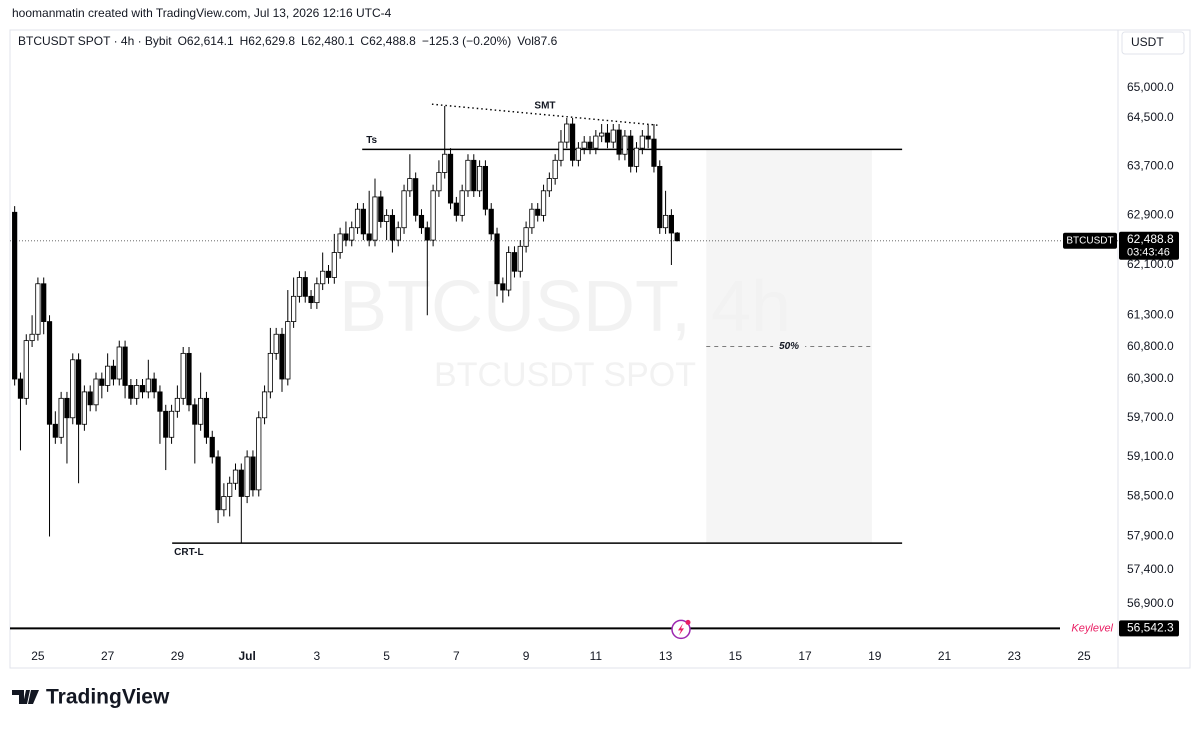 This screenshot has width=1200, height=729. I want to click on x-tick-label: 19, so click(875, 656).